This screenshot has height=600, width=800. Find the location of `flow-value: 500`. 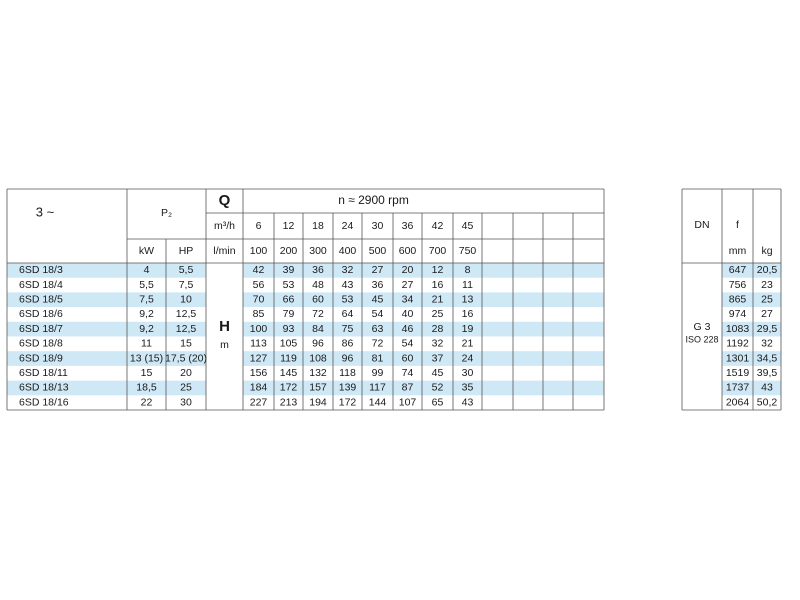

flow-value: 500 is located at coordinates (378, 251).